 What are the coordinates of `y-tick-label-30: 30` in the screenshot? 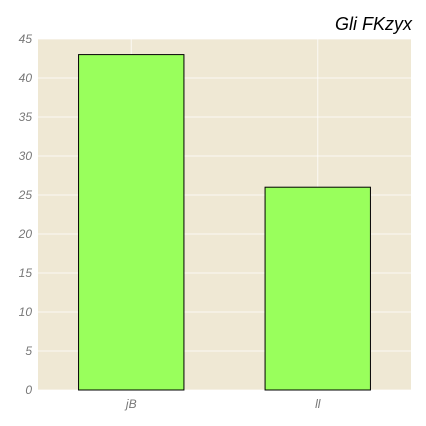 It's located at (26, 156).